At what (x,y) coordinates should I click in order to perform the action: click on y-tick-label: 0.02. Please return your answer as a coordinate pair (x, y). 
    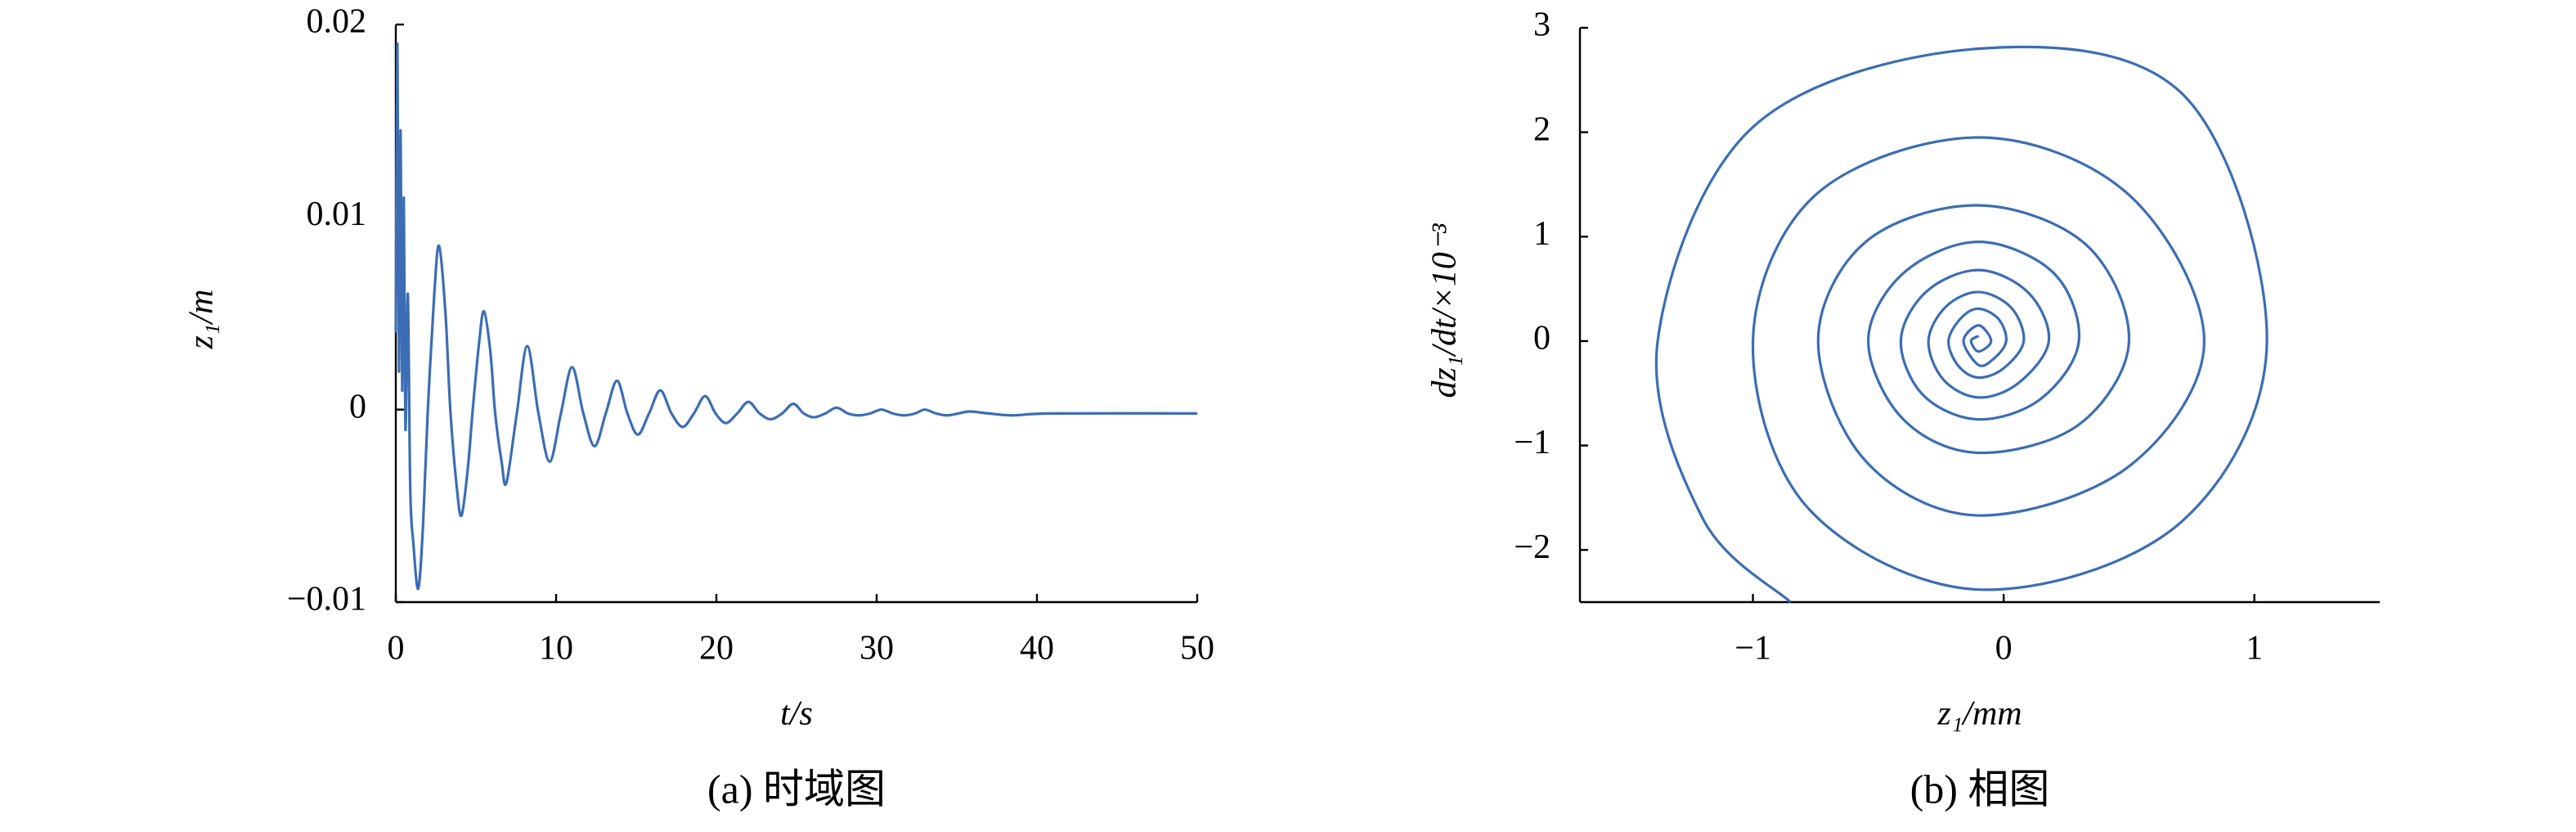
    Looking at the image, I should click on (337, 22).